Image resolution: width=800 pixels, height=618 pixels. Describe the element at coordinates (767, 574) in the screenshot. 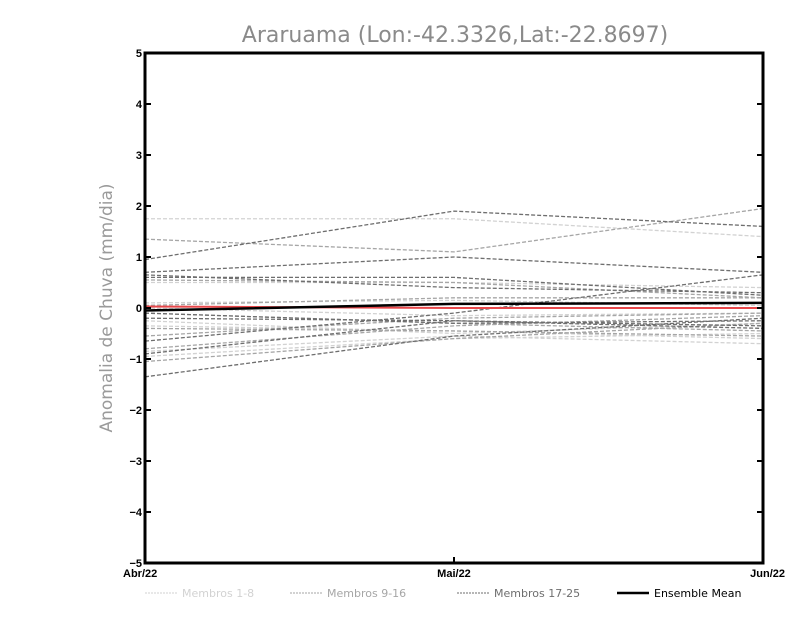

I see `x-tick-label: Jun/22` at that location.